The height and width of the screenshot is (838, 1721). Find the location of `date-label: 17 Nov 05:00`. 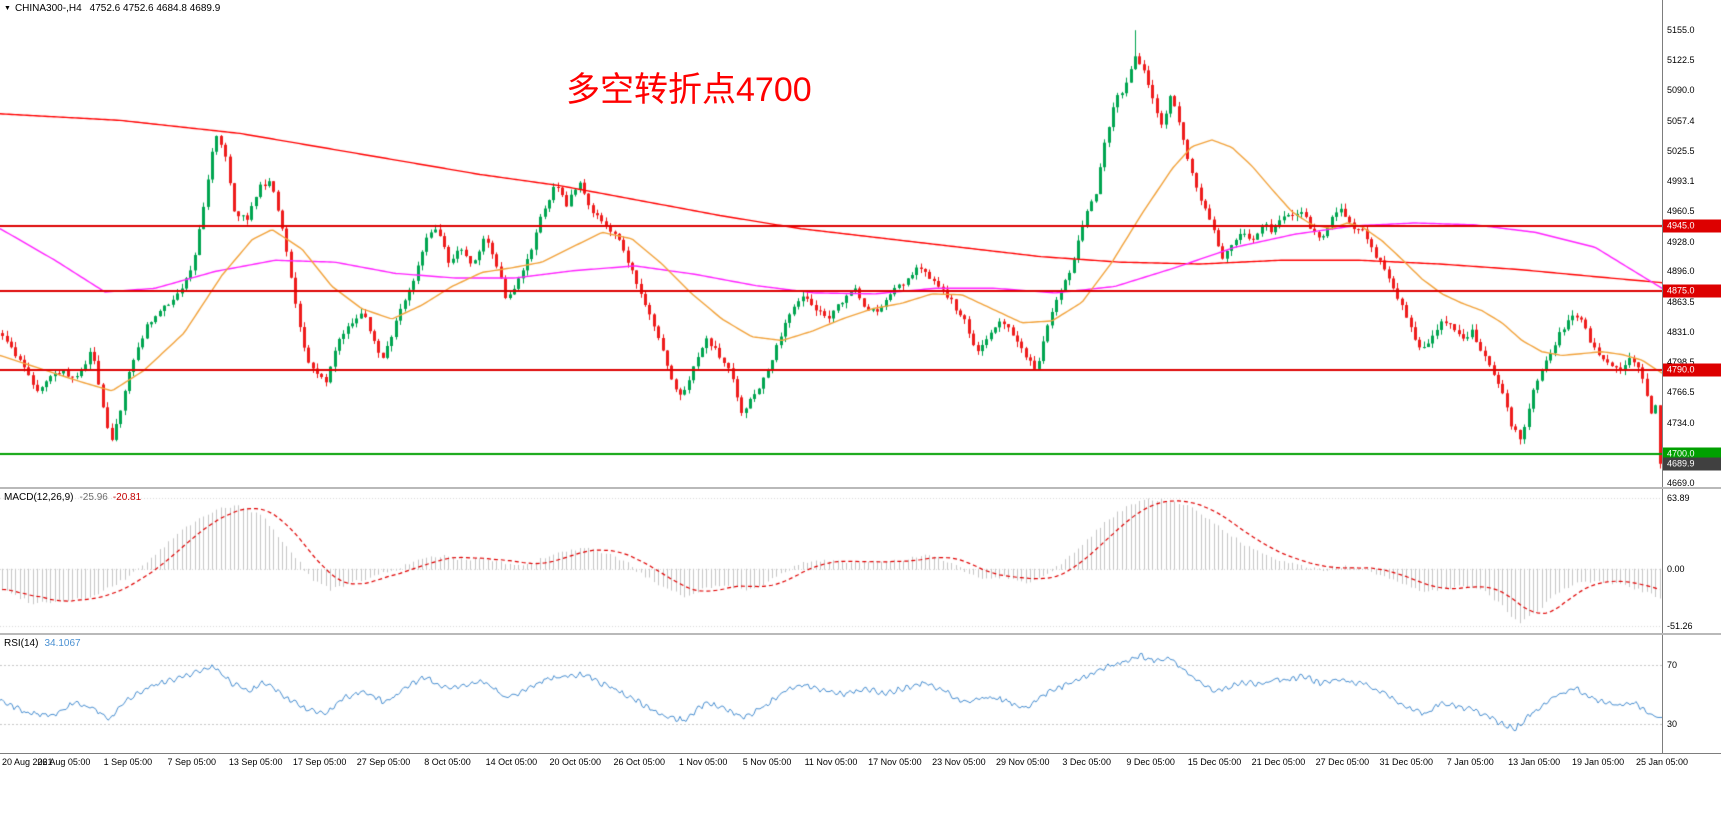

date-label: 17 Nov 05:00 is located at coordinates (895, 762).